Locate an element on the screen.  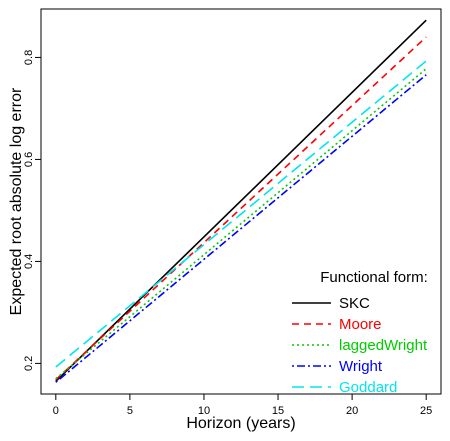
x-tick-label: 25 is located at coordinates (426, 411).